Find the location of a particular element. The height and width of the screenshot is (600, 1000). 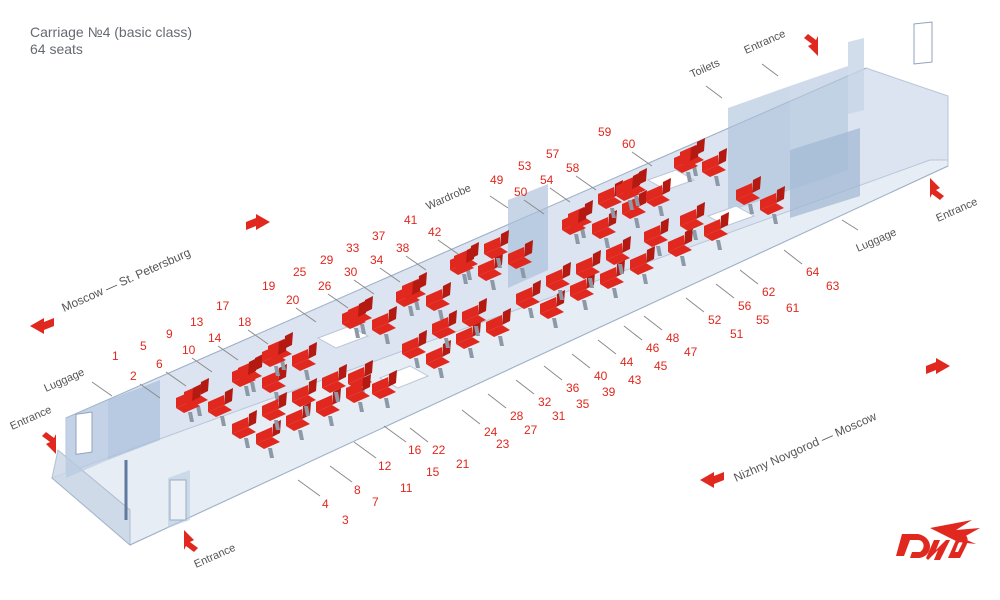

seat-number-12: 12 is located at coordinates (385, 466).